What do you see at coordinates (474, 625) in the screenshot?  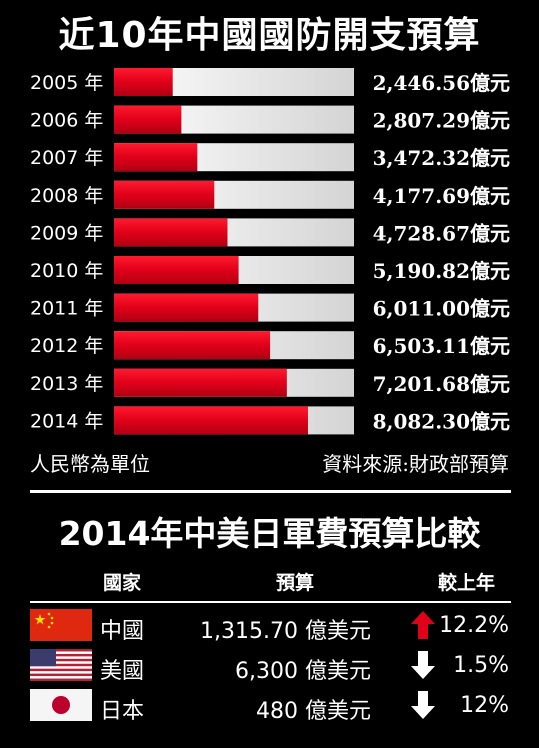 I see `change-value: 12.2%` at bounding box center [474, 625].